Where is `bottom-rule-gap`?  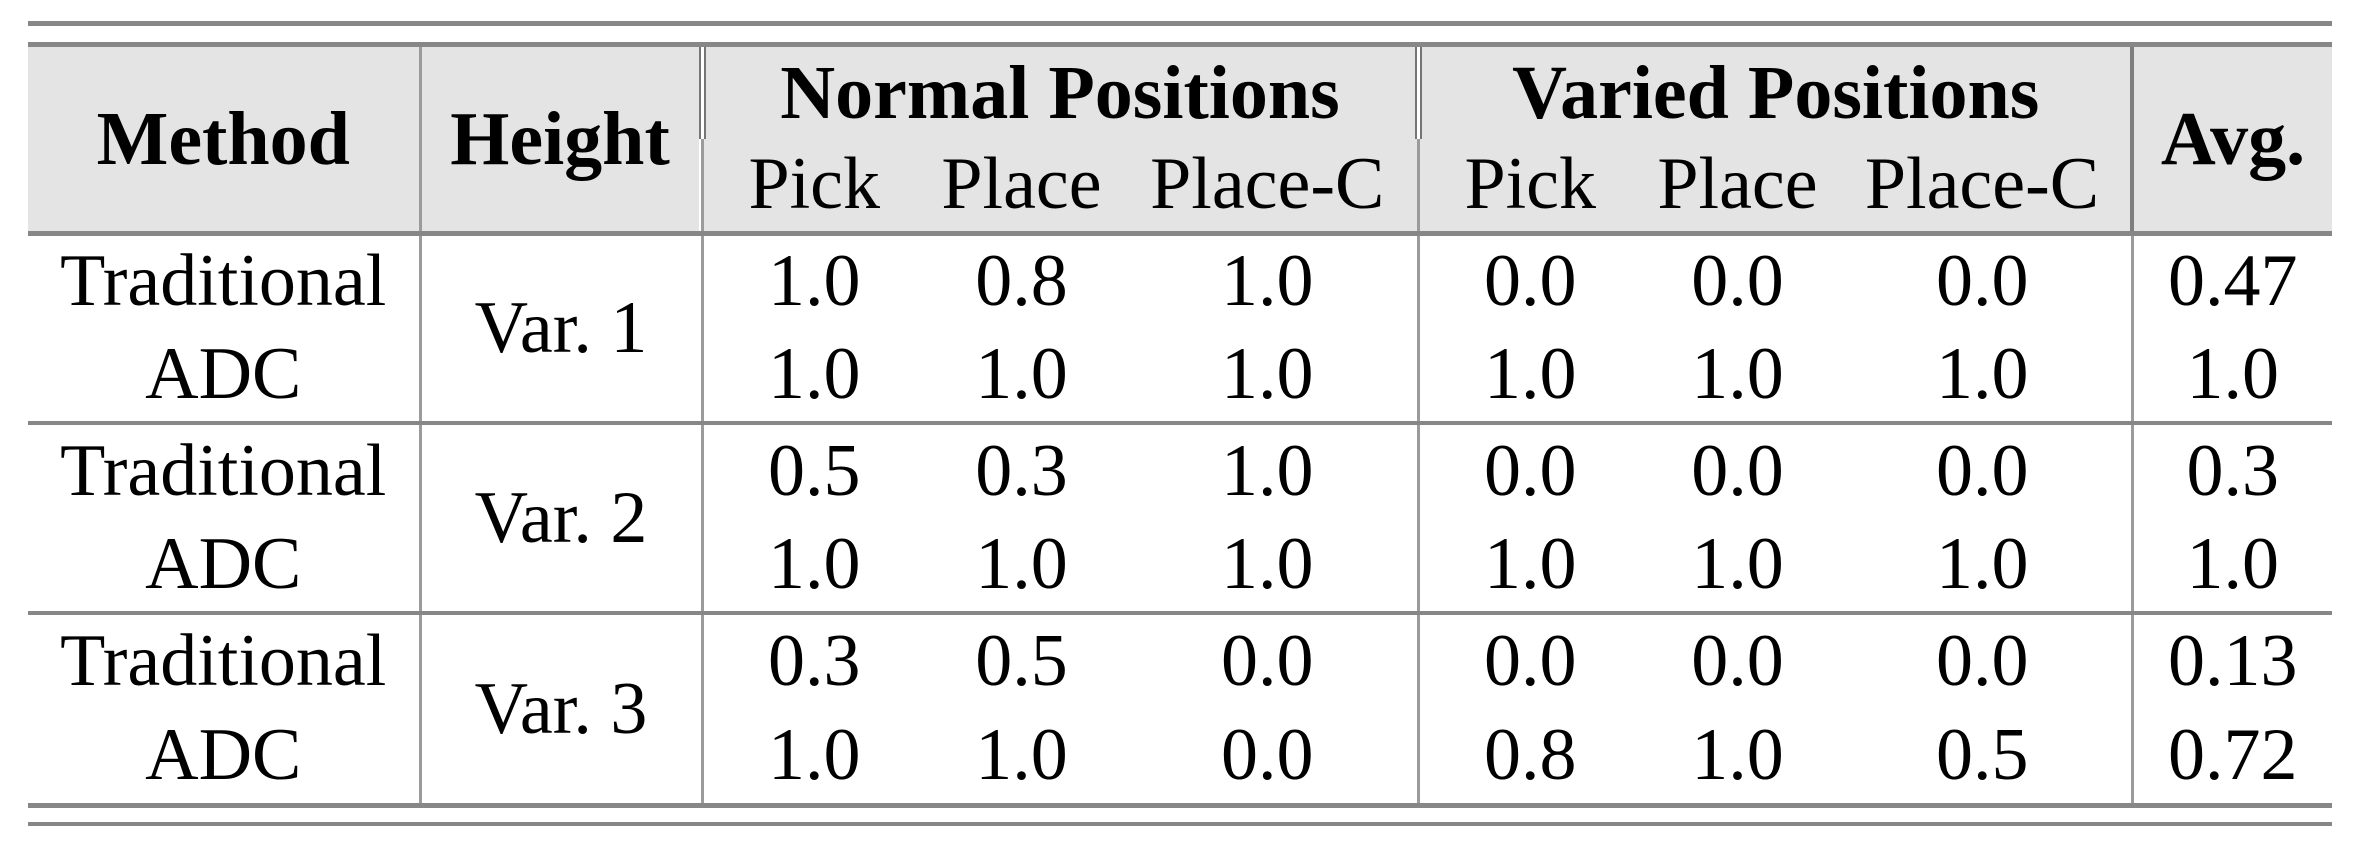
bottom-rule-gap is located at coordinates (1180, 815).